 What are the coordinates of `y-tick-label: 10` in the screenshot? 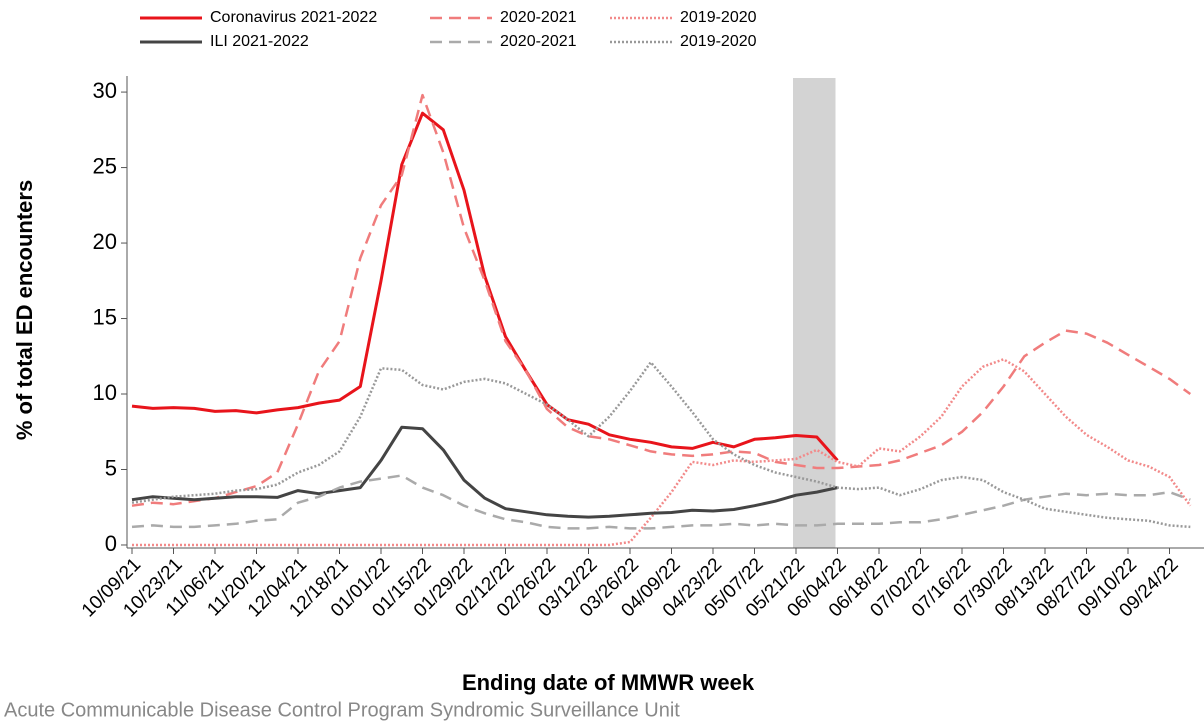 It's located at (105, 392).